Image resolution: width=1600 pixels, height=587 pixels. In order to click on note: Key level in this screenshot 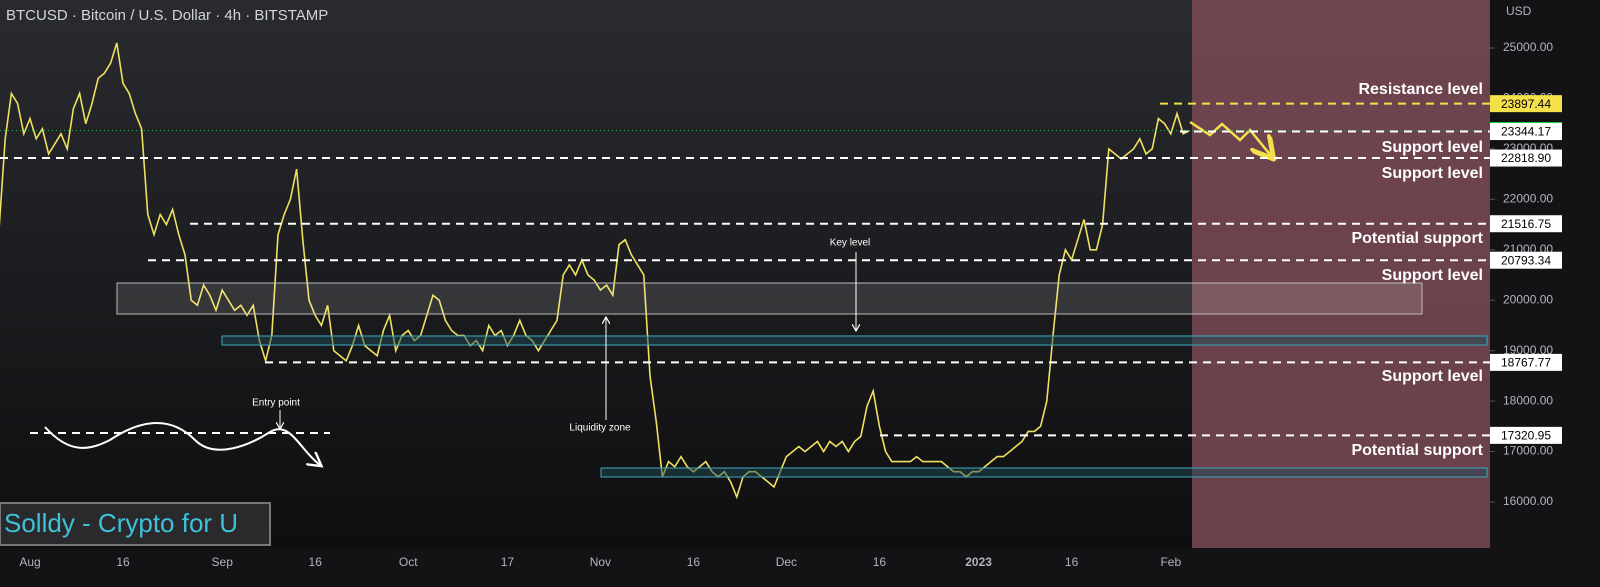, I will do `click(850, 243)`.